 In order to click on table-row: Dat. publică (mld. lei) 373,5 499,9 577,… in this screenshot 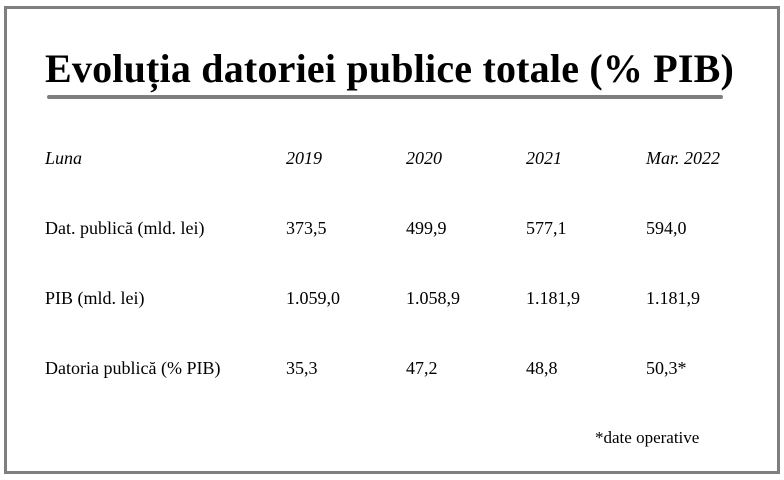, I will do `click(392, 230)`.